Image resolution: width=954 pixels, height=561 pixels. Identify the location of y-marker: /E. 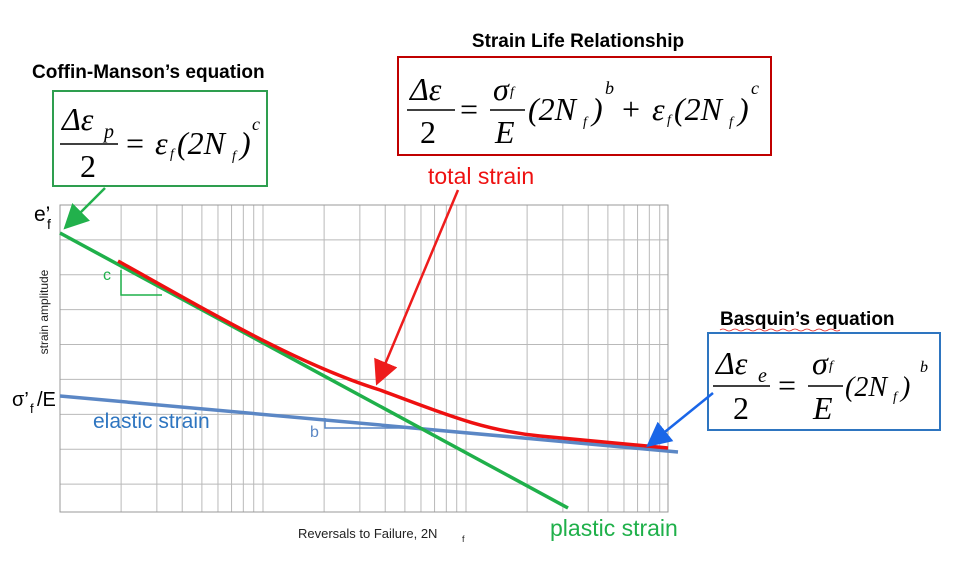
(46, 400).